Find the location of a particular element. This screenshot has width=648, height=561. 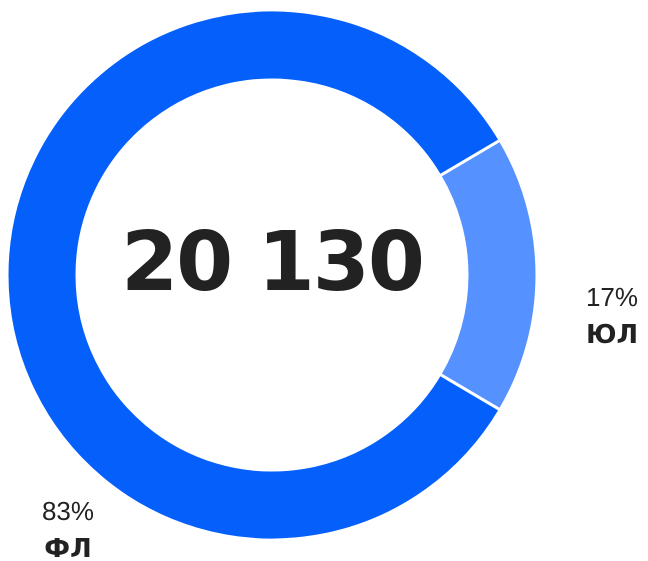

slice-label-fl-percent: 83% is located at coordinates (68, 511).